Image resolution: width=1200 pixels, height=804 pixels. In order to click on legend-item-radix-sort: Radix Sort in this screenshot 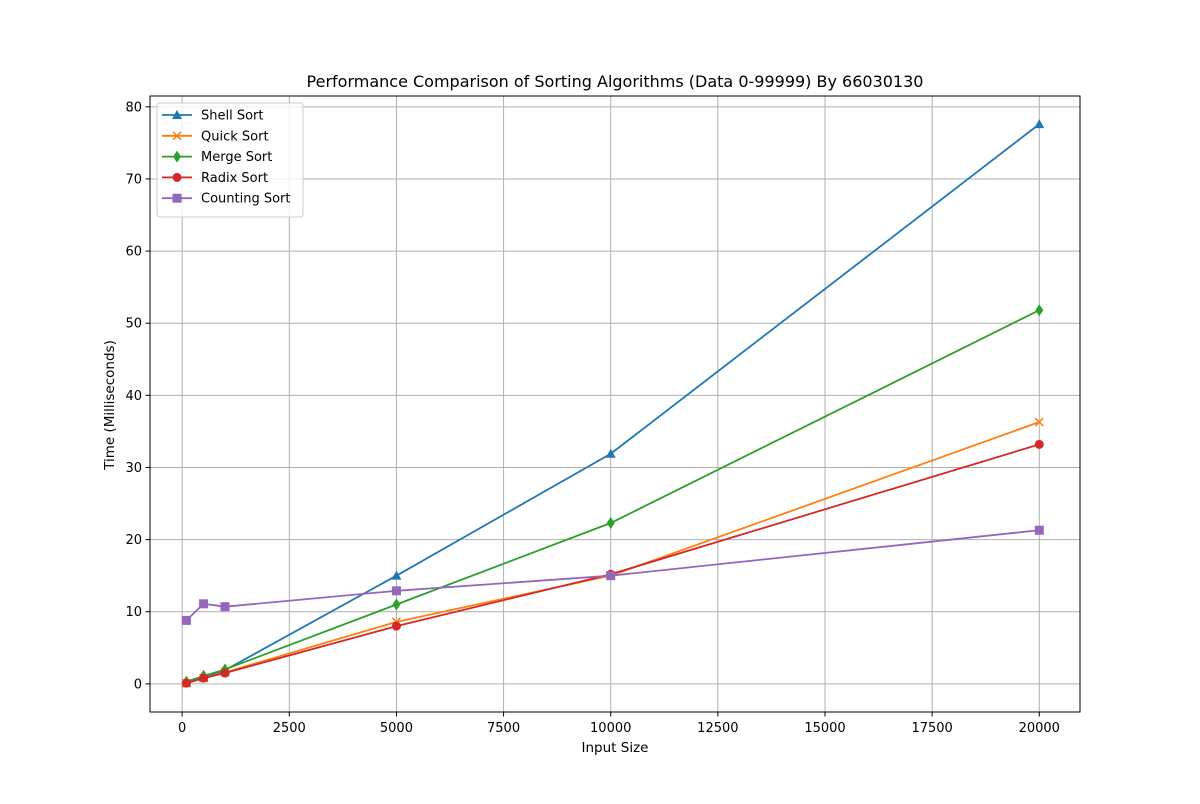, I will do `click(215, 178)`.